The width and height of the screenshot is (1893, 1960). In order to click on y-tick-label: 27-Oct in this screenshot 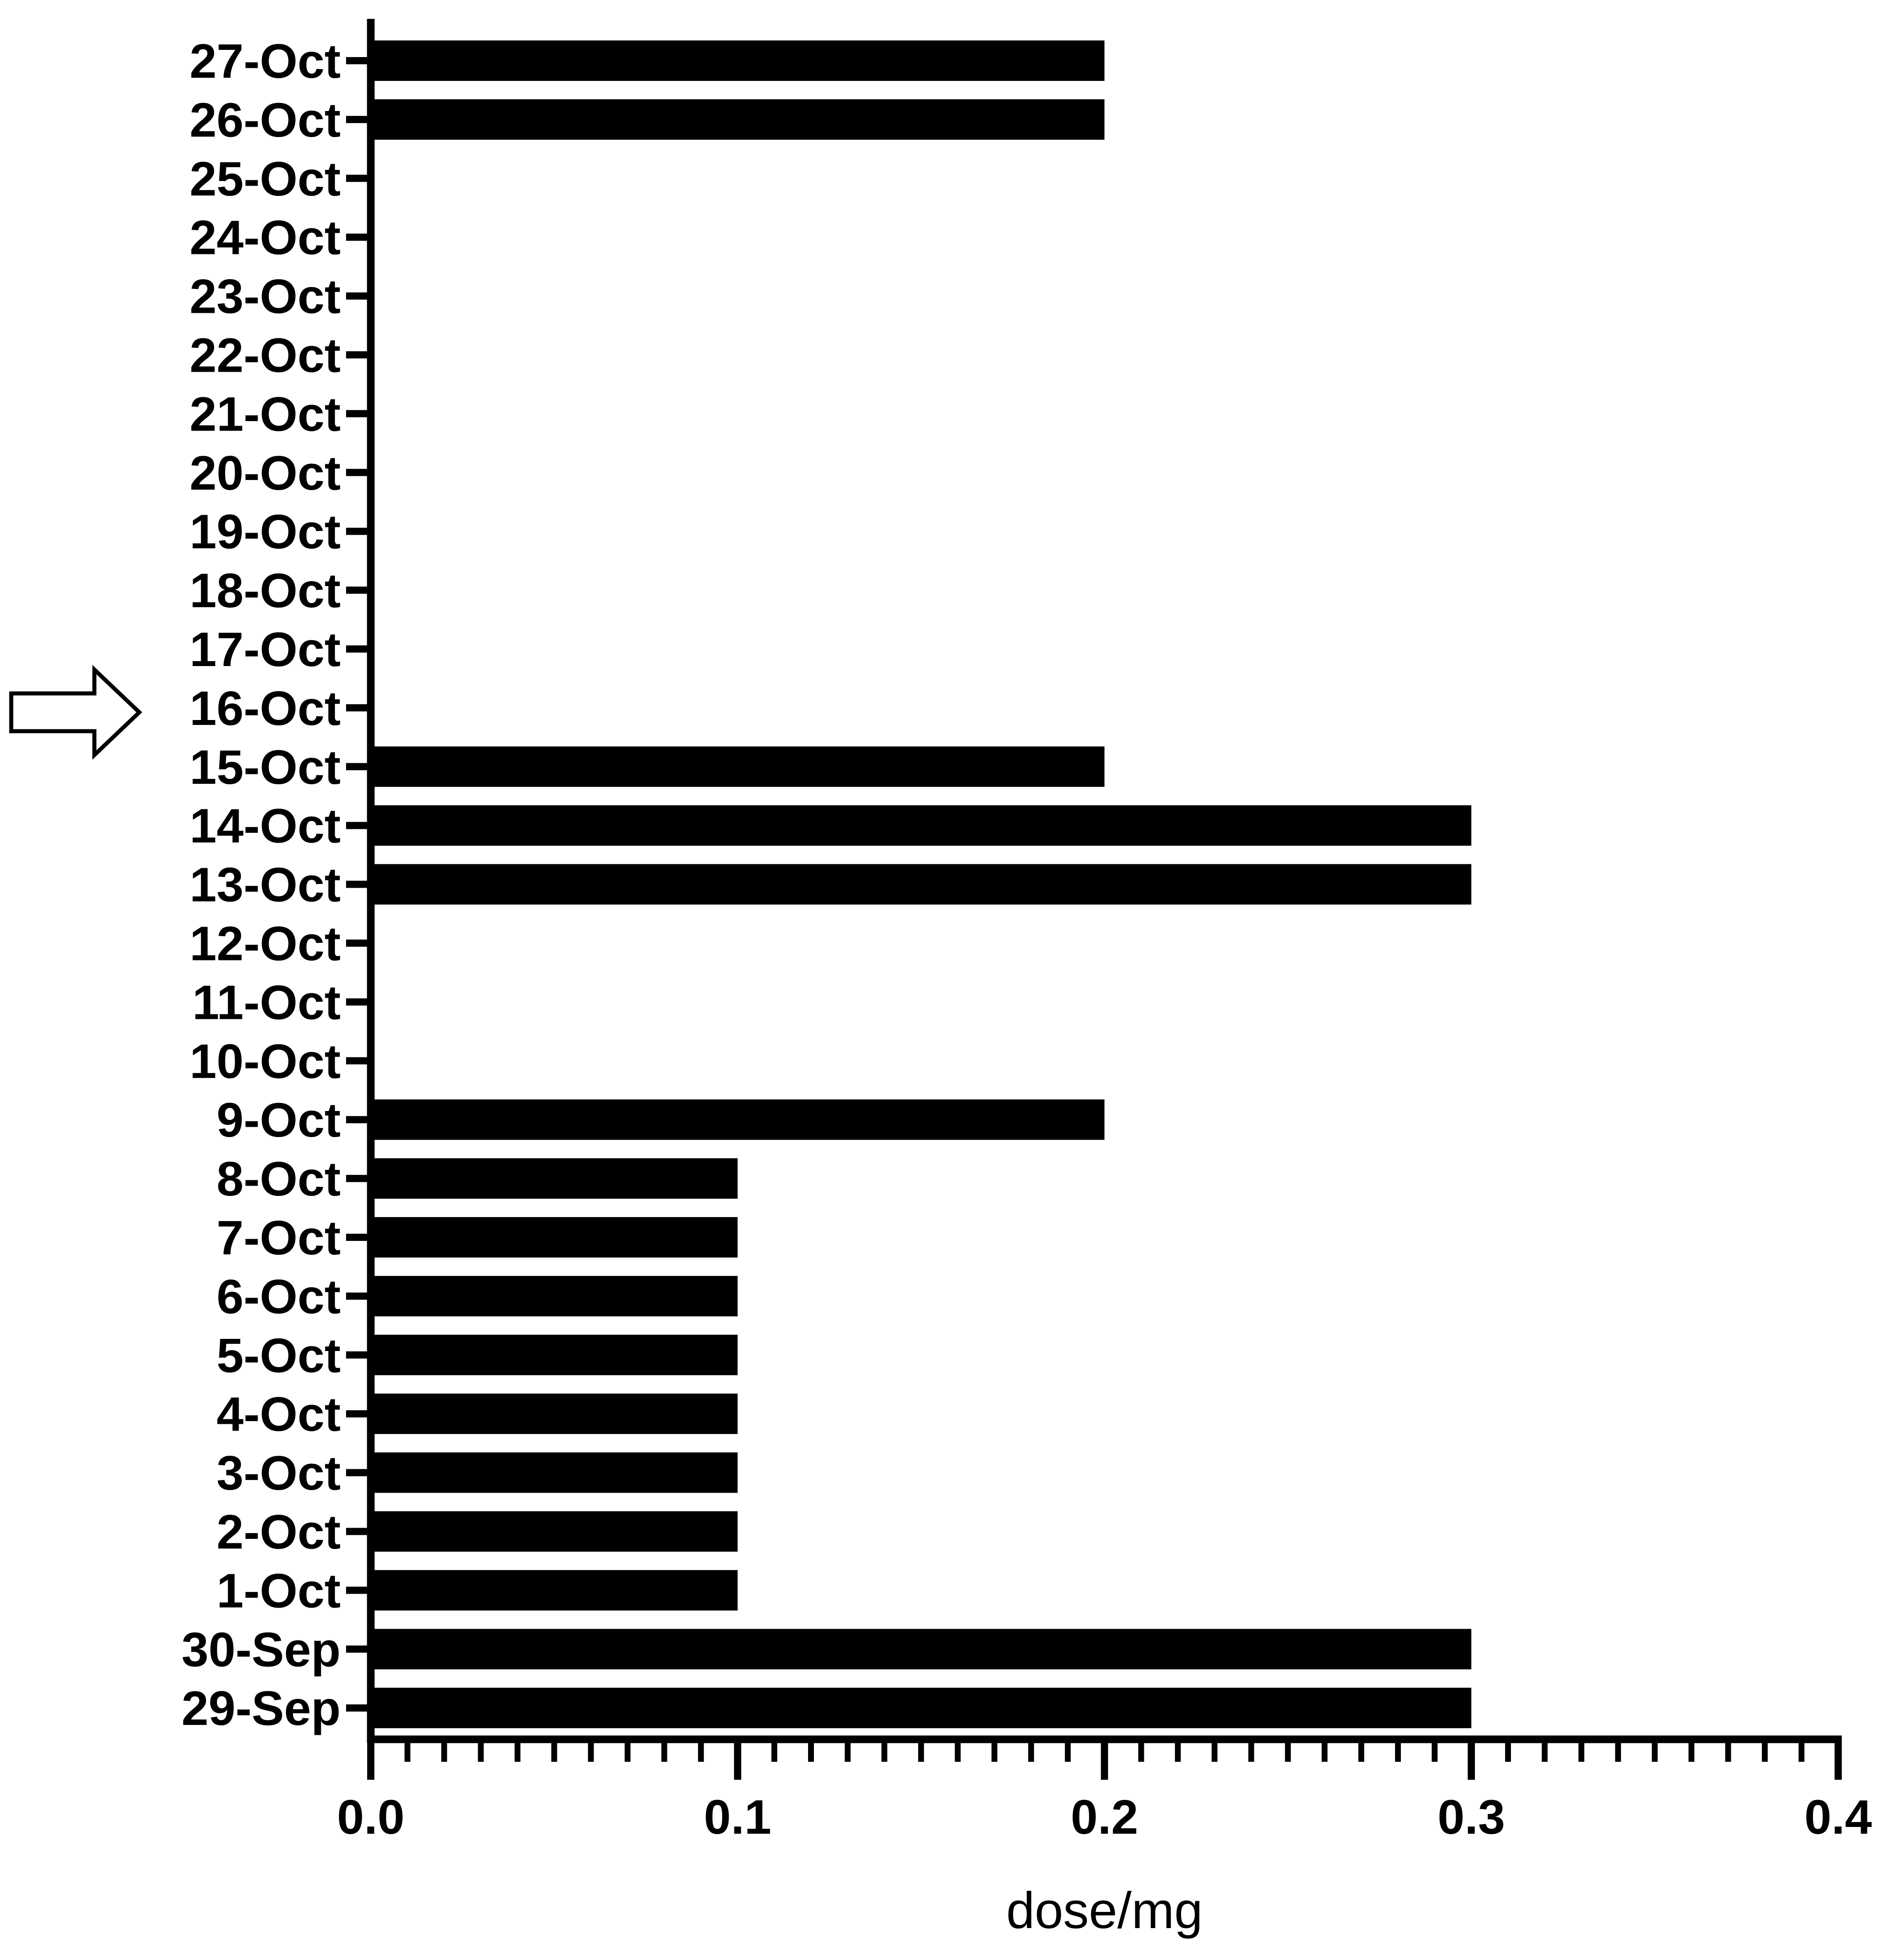, I will do `click(265, 61)`.